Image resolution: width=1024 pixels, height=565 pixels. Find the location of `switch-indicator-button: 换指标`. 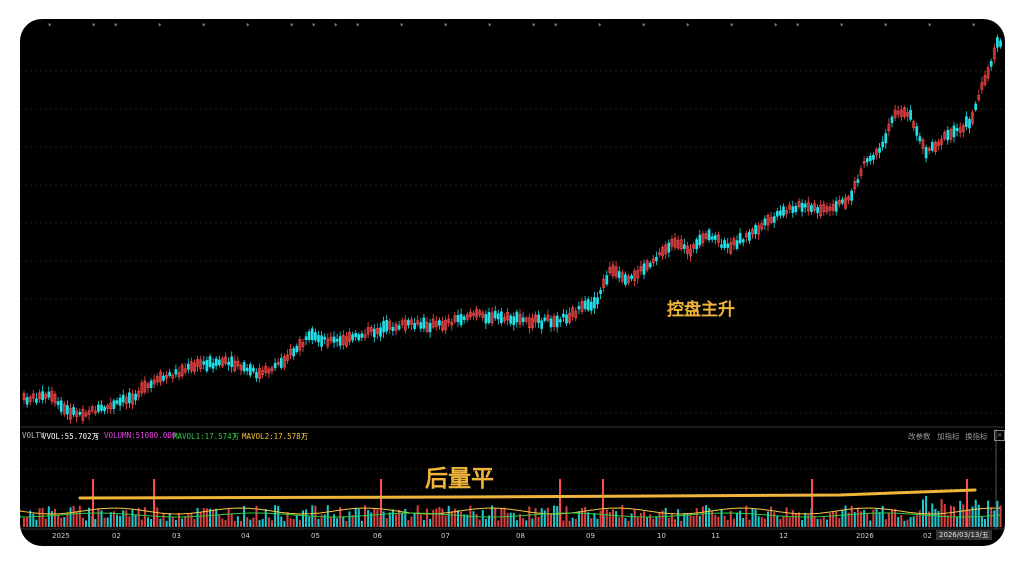

switch-indicator-button: 换指标 is located at coordinates (976, 436).